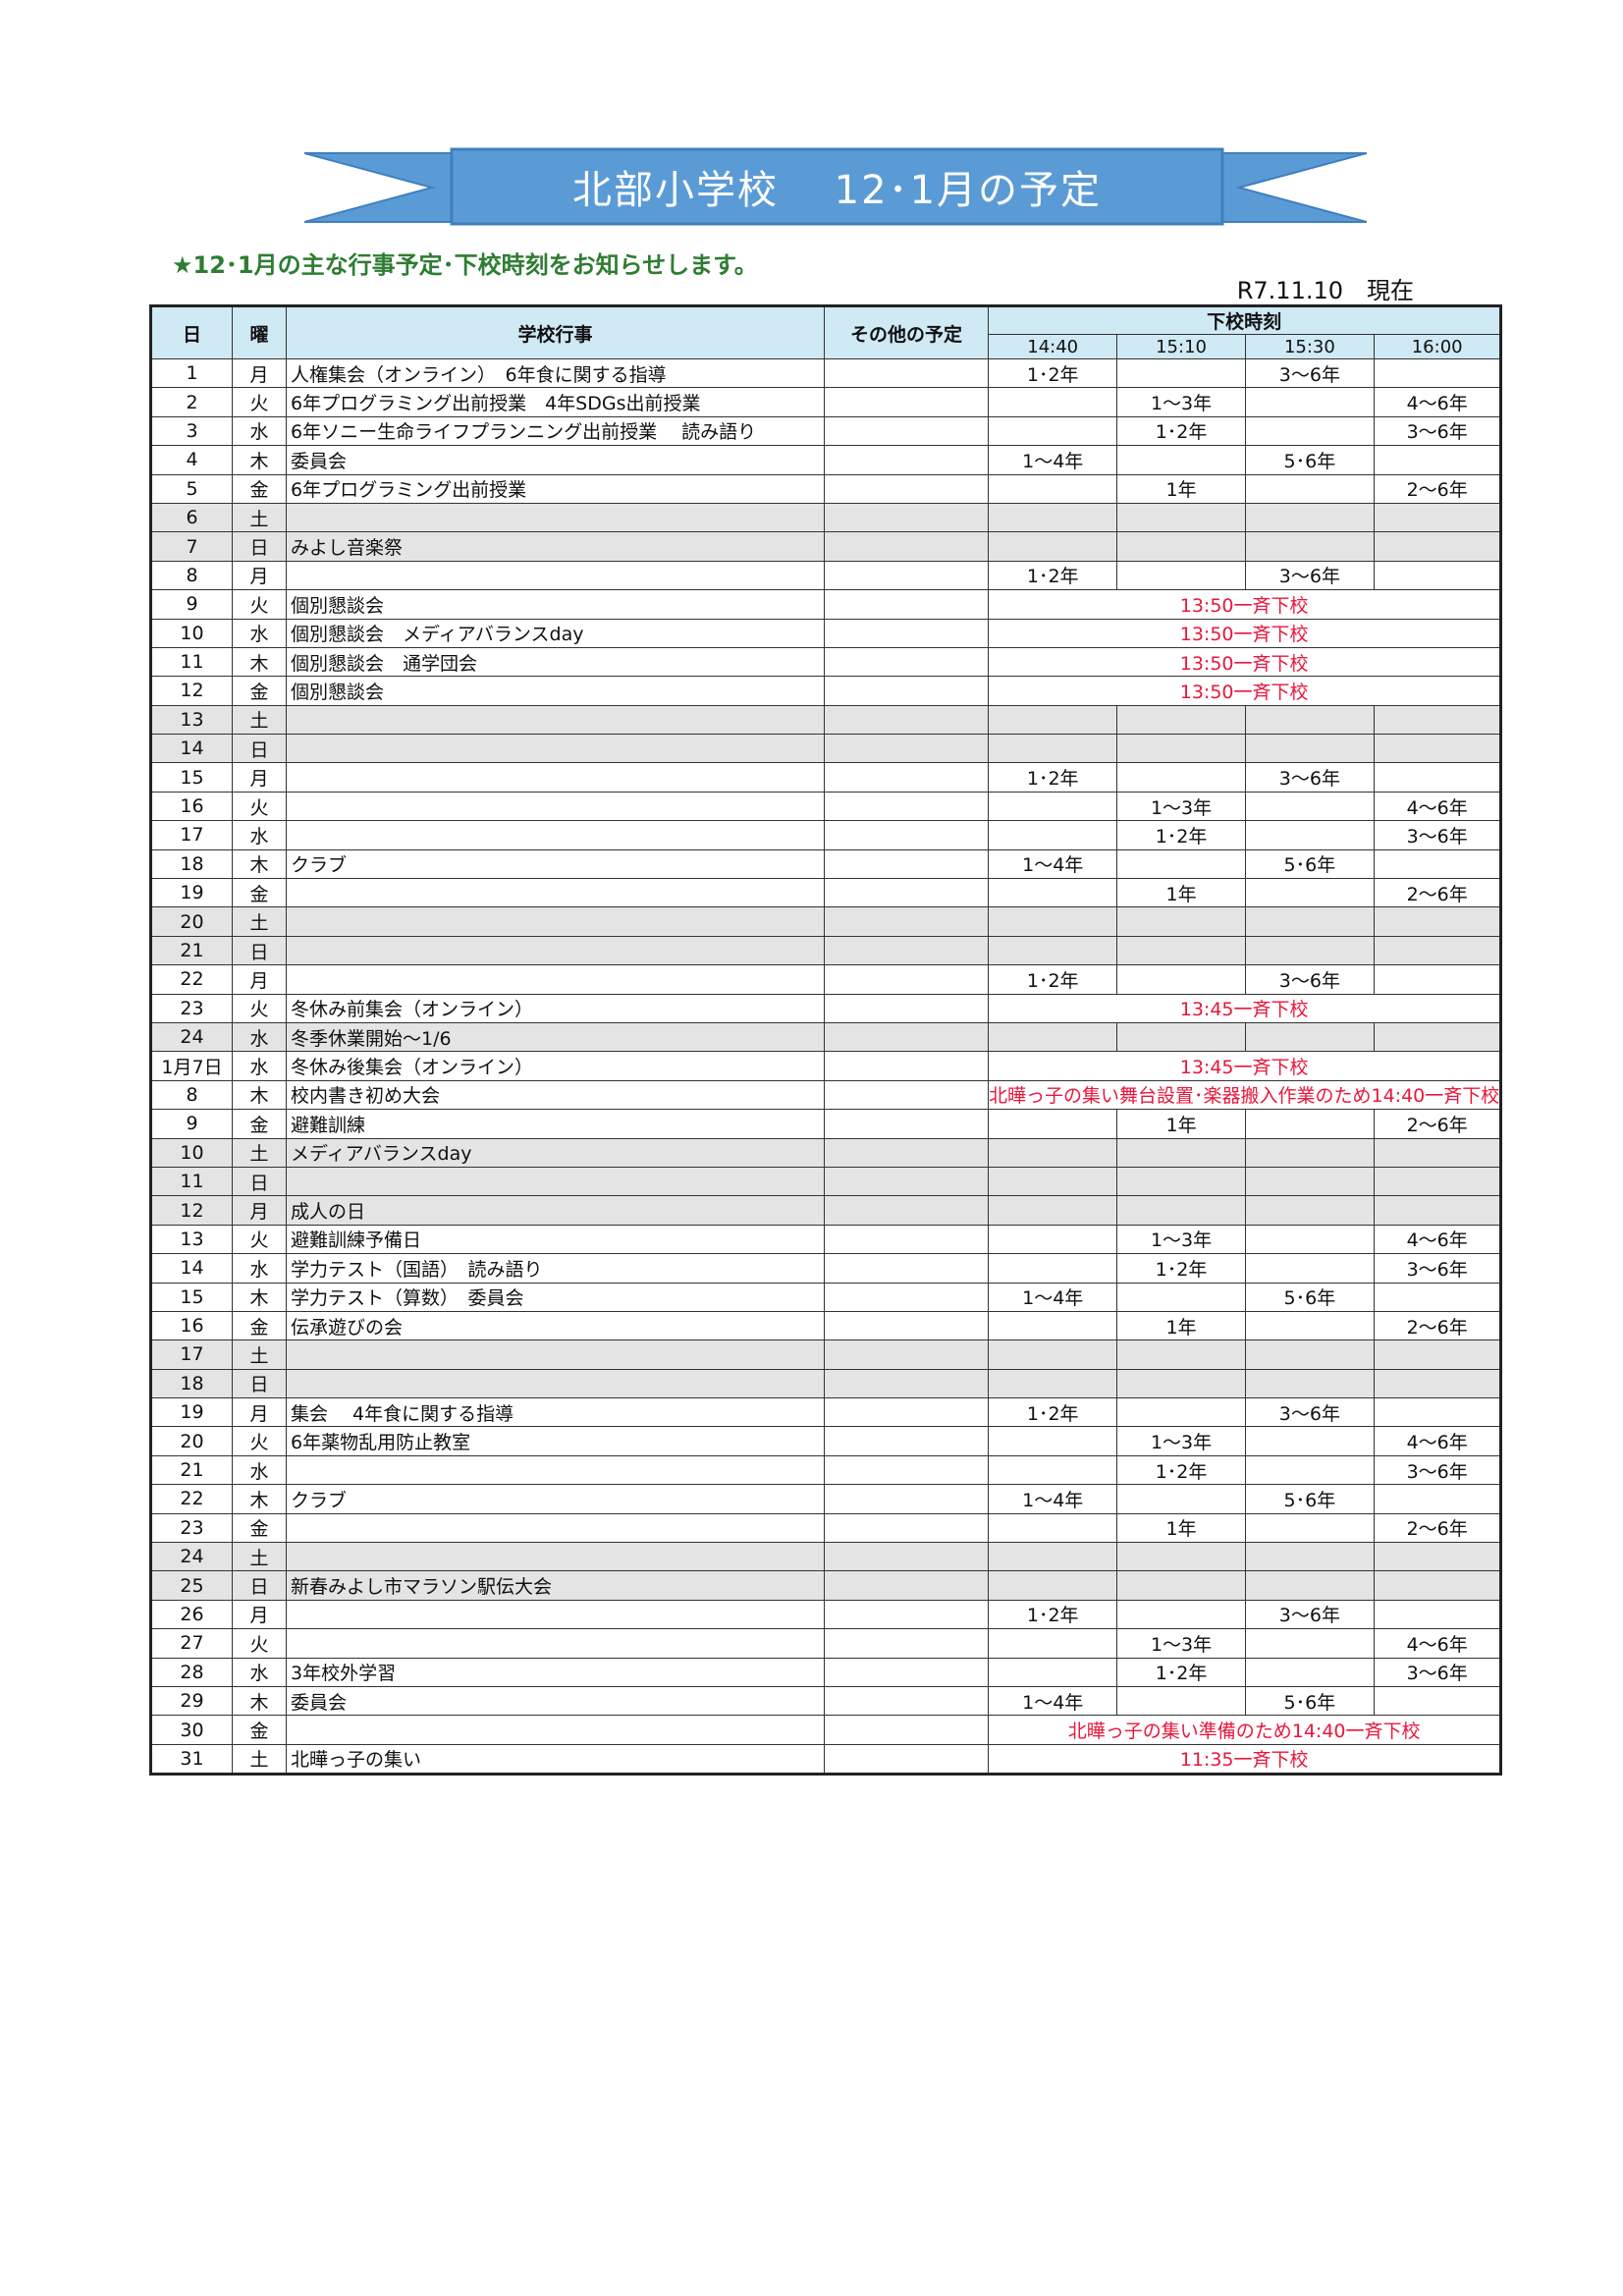 The image size is (1623, 2296). I want to click on day-cell: 7, so click(191, 546).